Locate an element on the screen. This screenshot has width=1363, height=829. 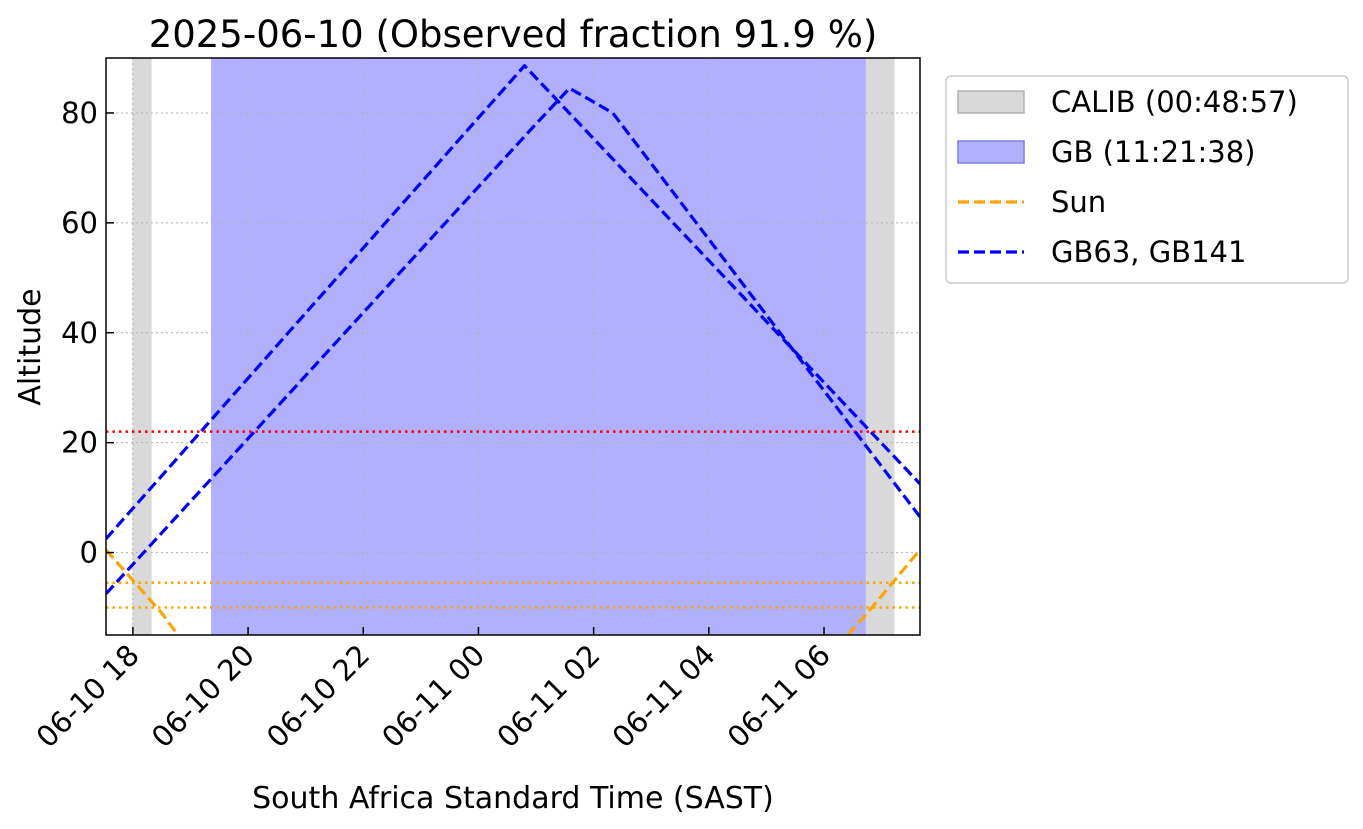
legend-label-0: CALIB (00:48:57) is located at coordinates (1174, 102).